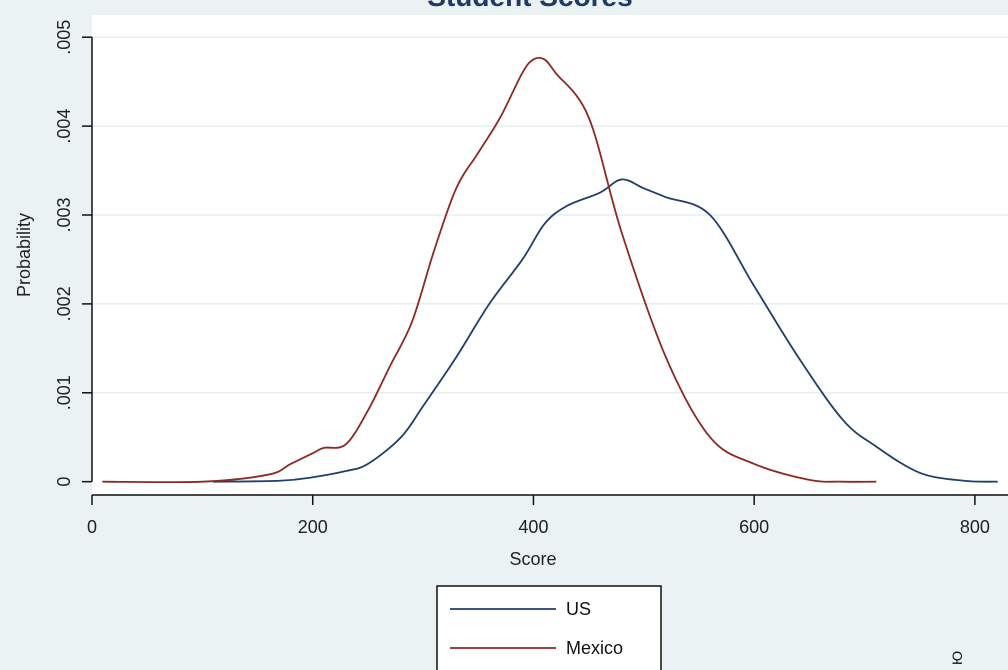 This screenshot has height=670, width=1008. Describe the element at coordinates (547, 515) in the screenshot. I see `x-axis: 0 200 400 600 800` at that location.